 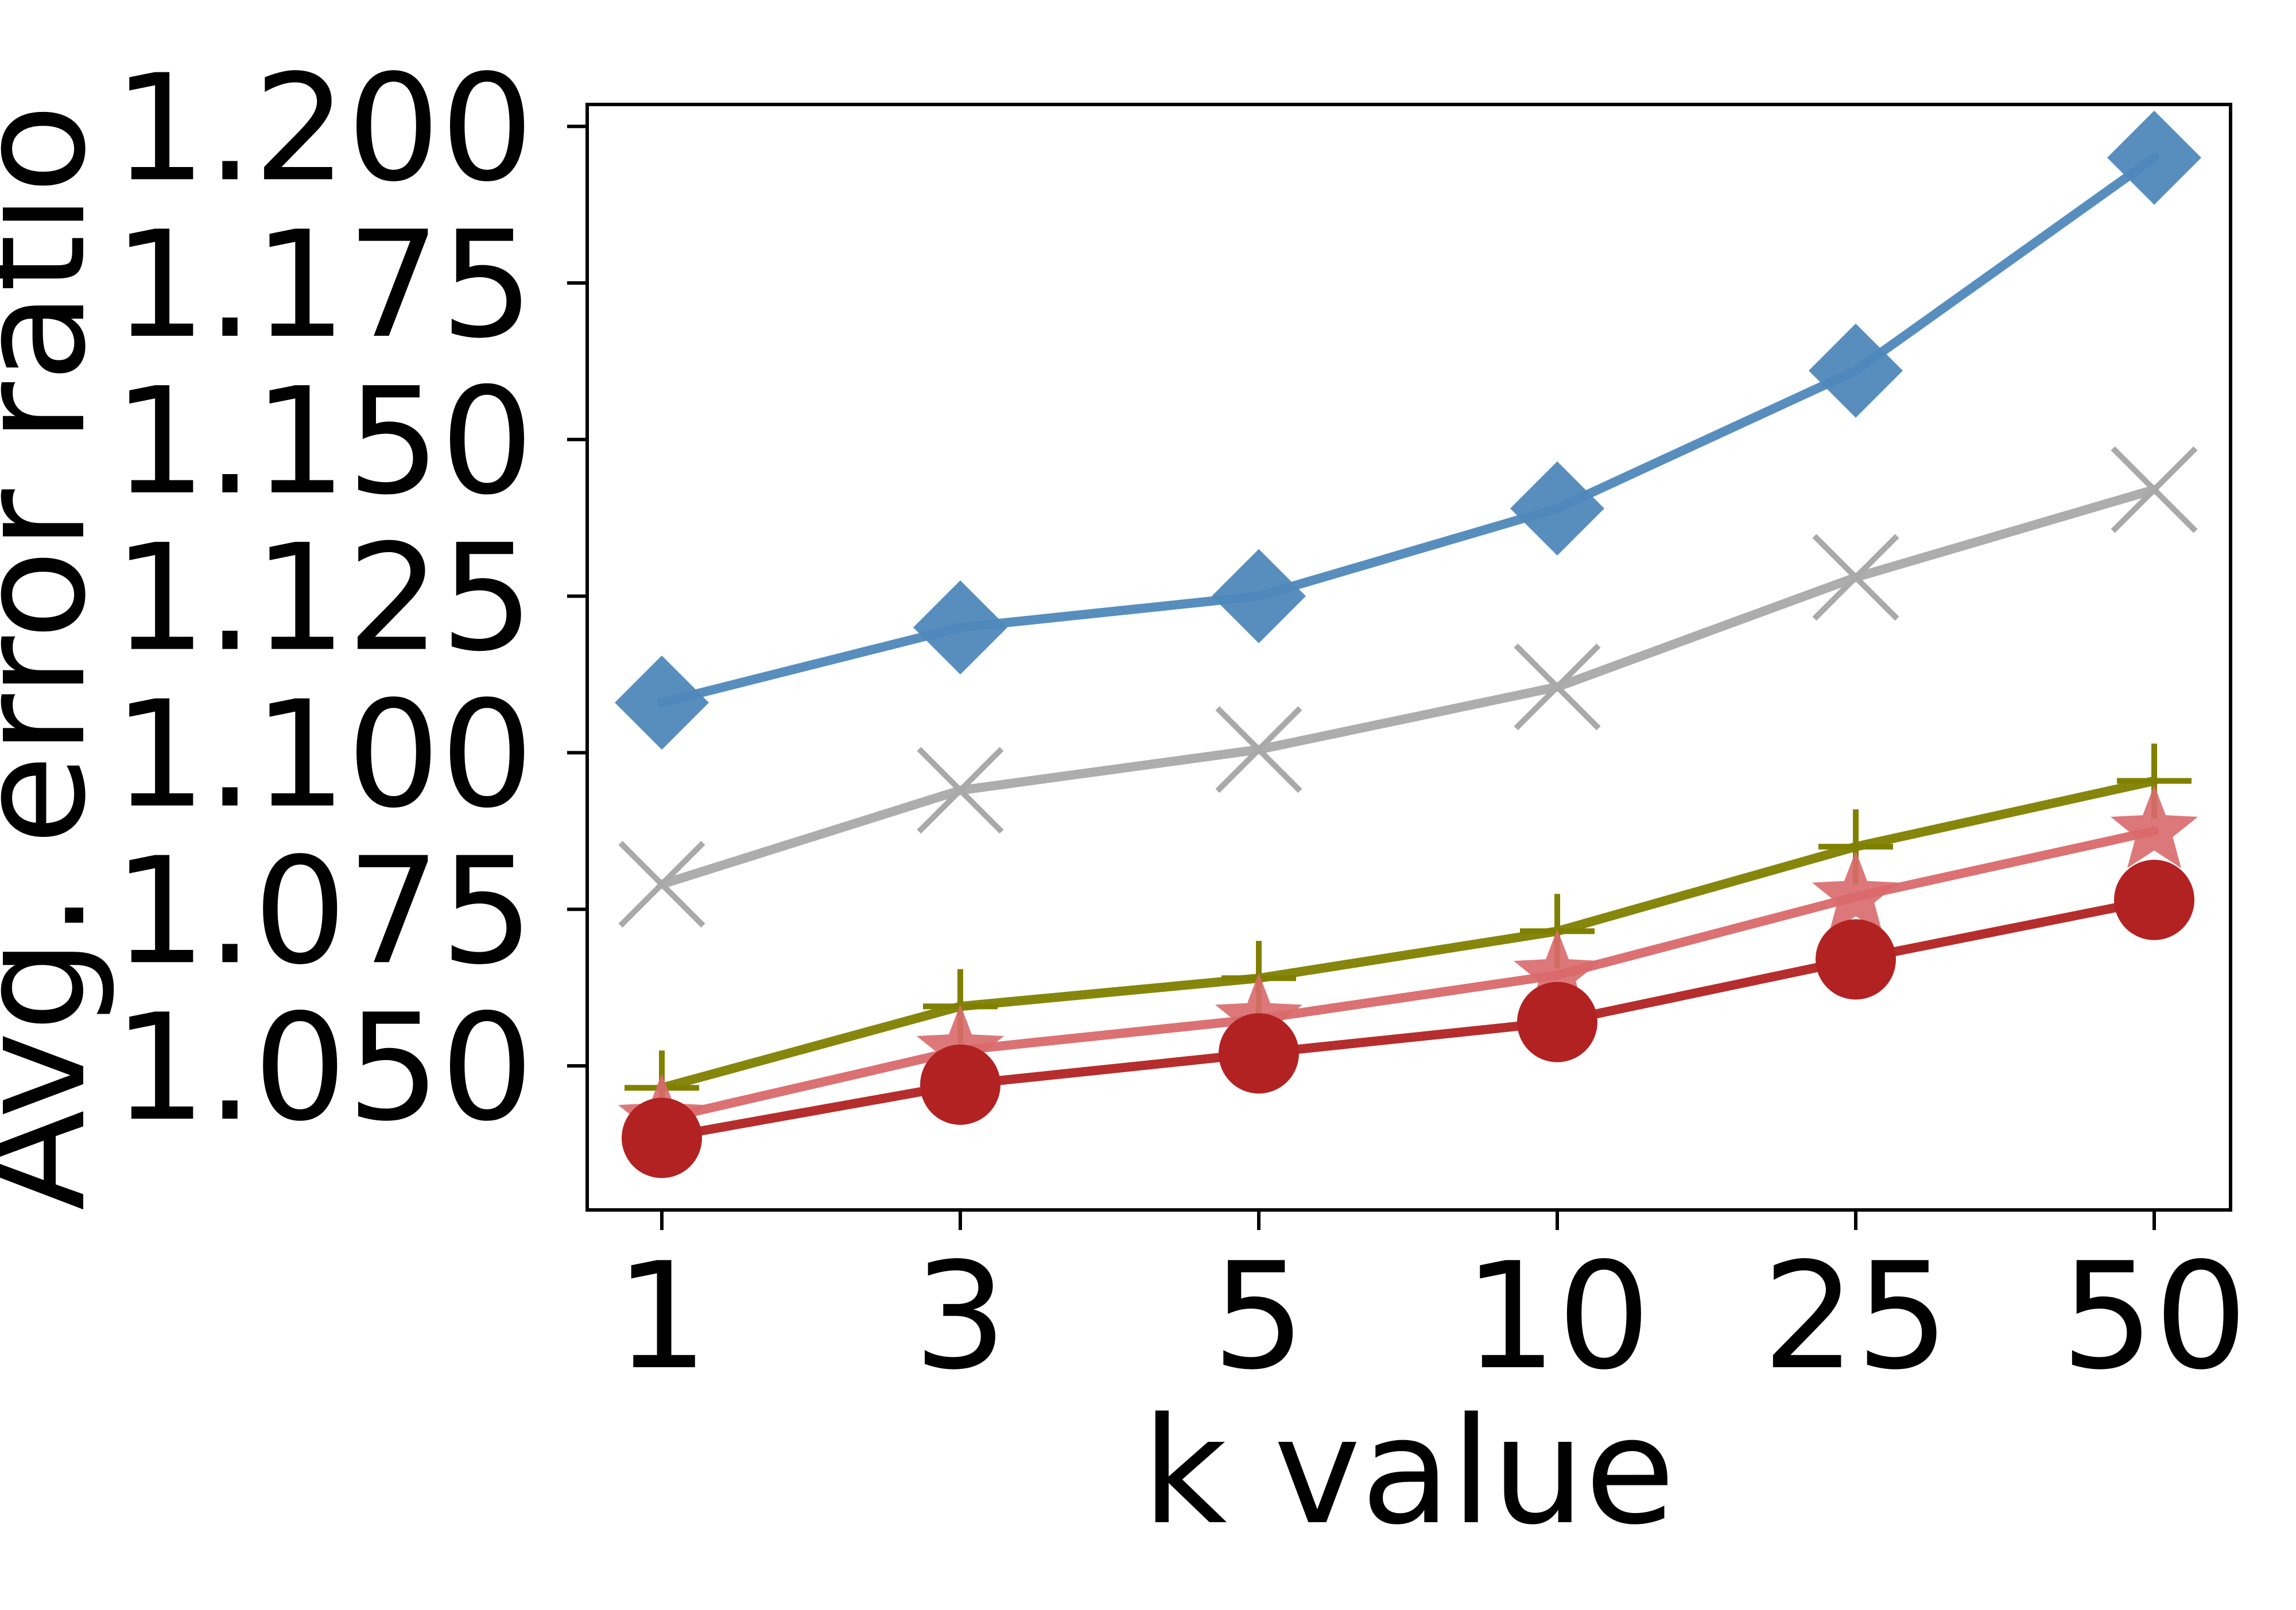 I want to click on series-line-plus, so click(x=1408, y=934).